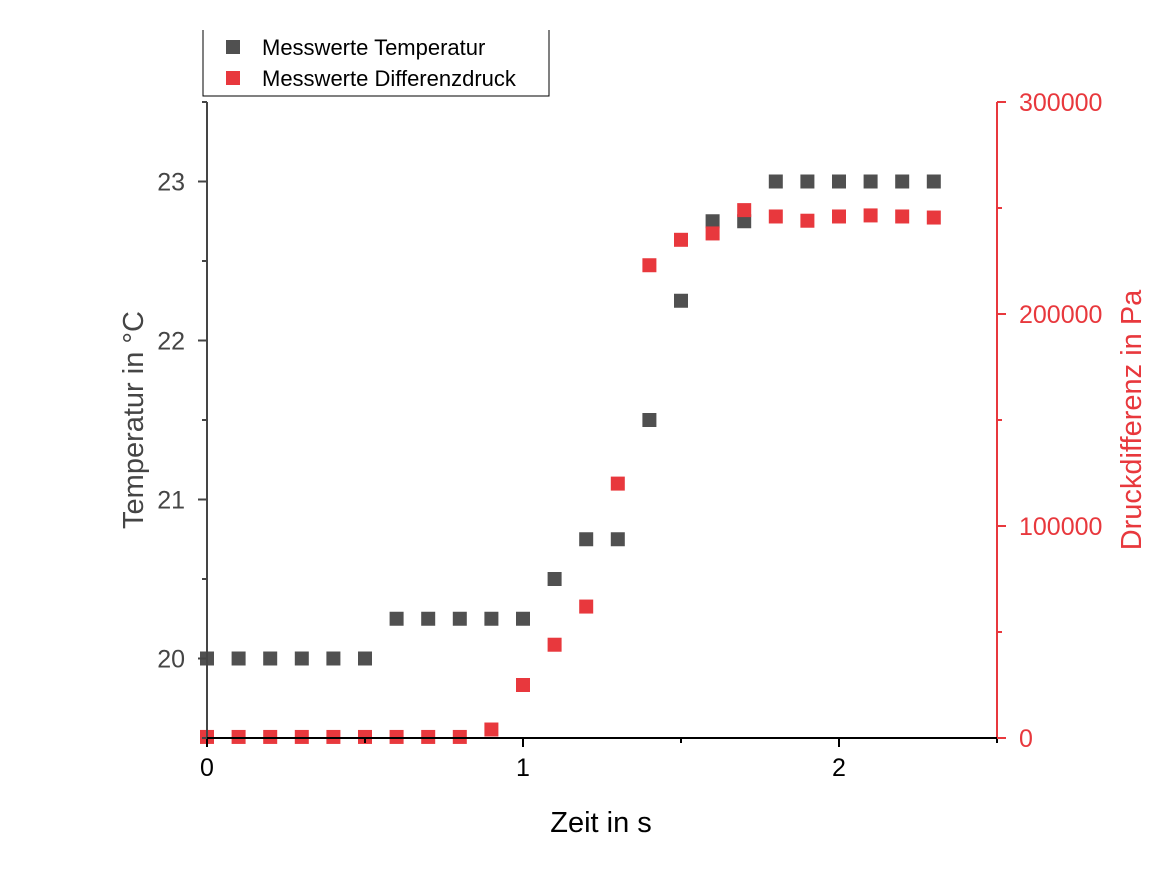 The width and height of the screenshot is (1158, 886). I want to click on legend-marker-temperature, so click(233, 47).